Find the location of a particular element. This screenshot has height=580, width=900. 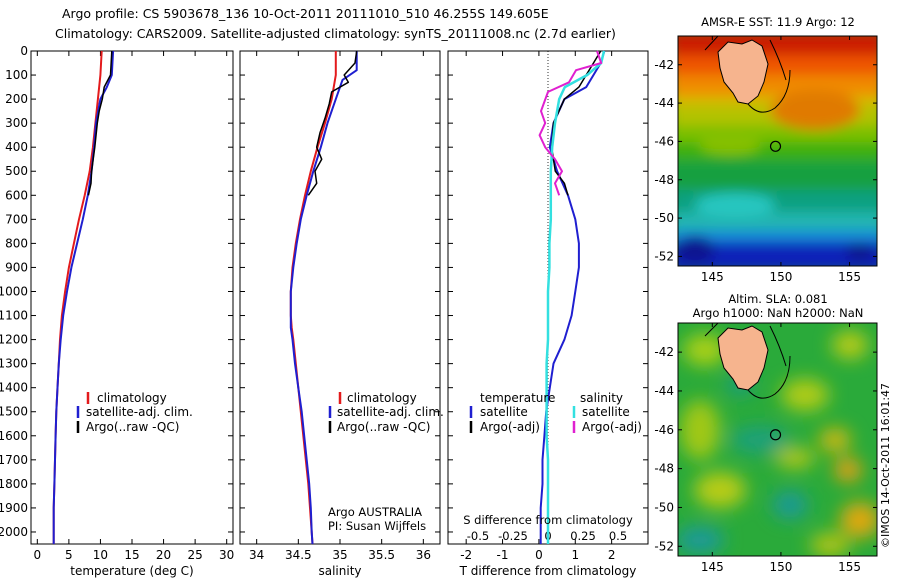

difference-xlabel: T difference from climatology is located at coordinates (548, 571).